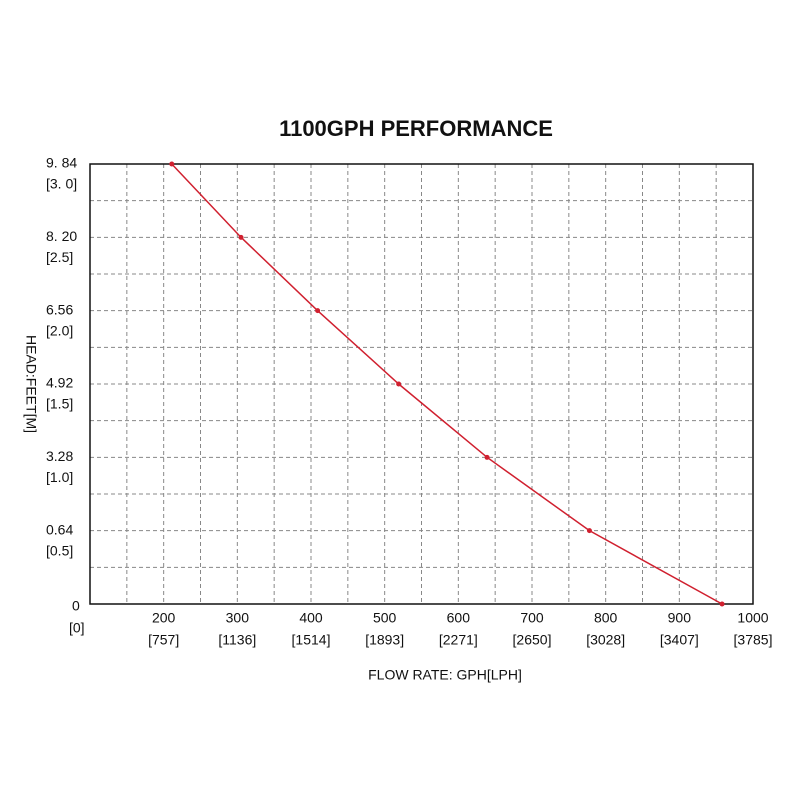 This screenshot has width=800, height=800. What do you see at coordinates (59, 383) in the screenshot?
I see `y-tick-label-feet: 4.92` at bounding box center [59, 383].